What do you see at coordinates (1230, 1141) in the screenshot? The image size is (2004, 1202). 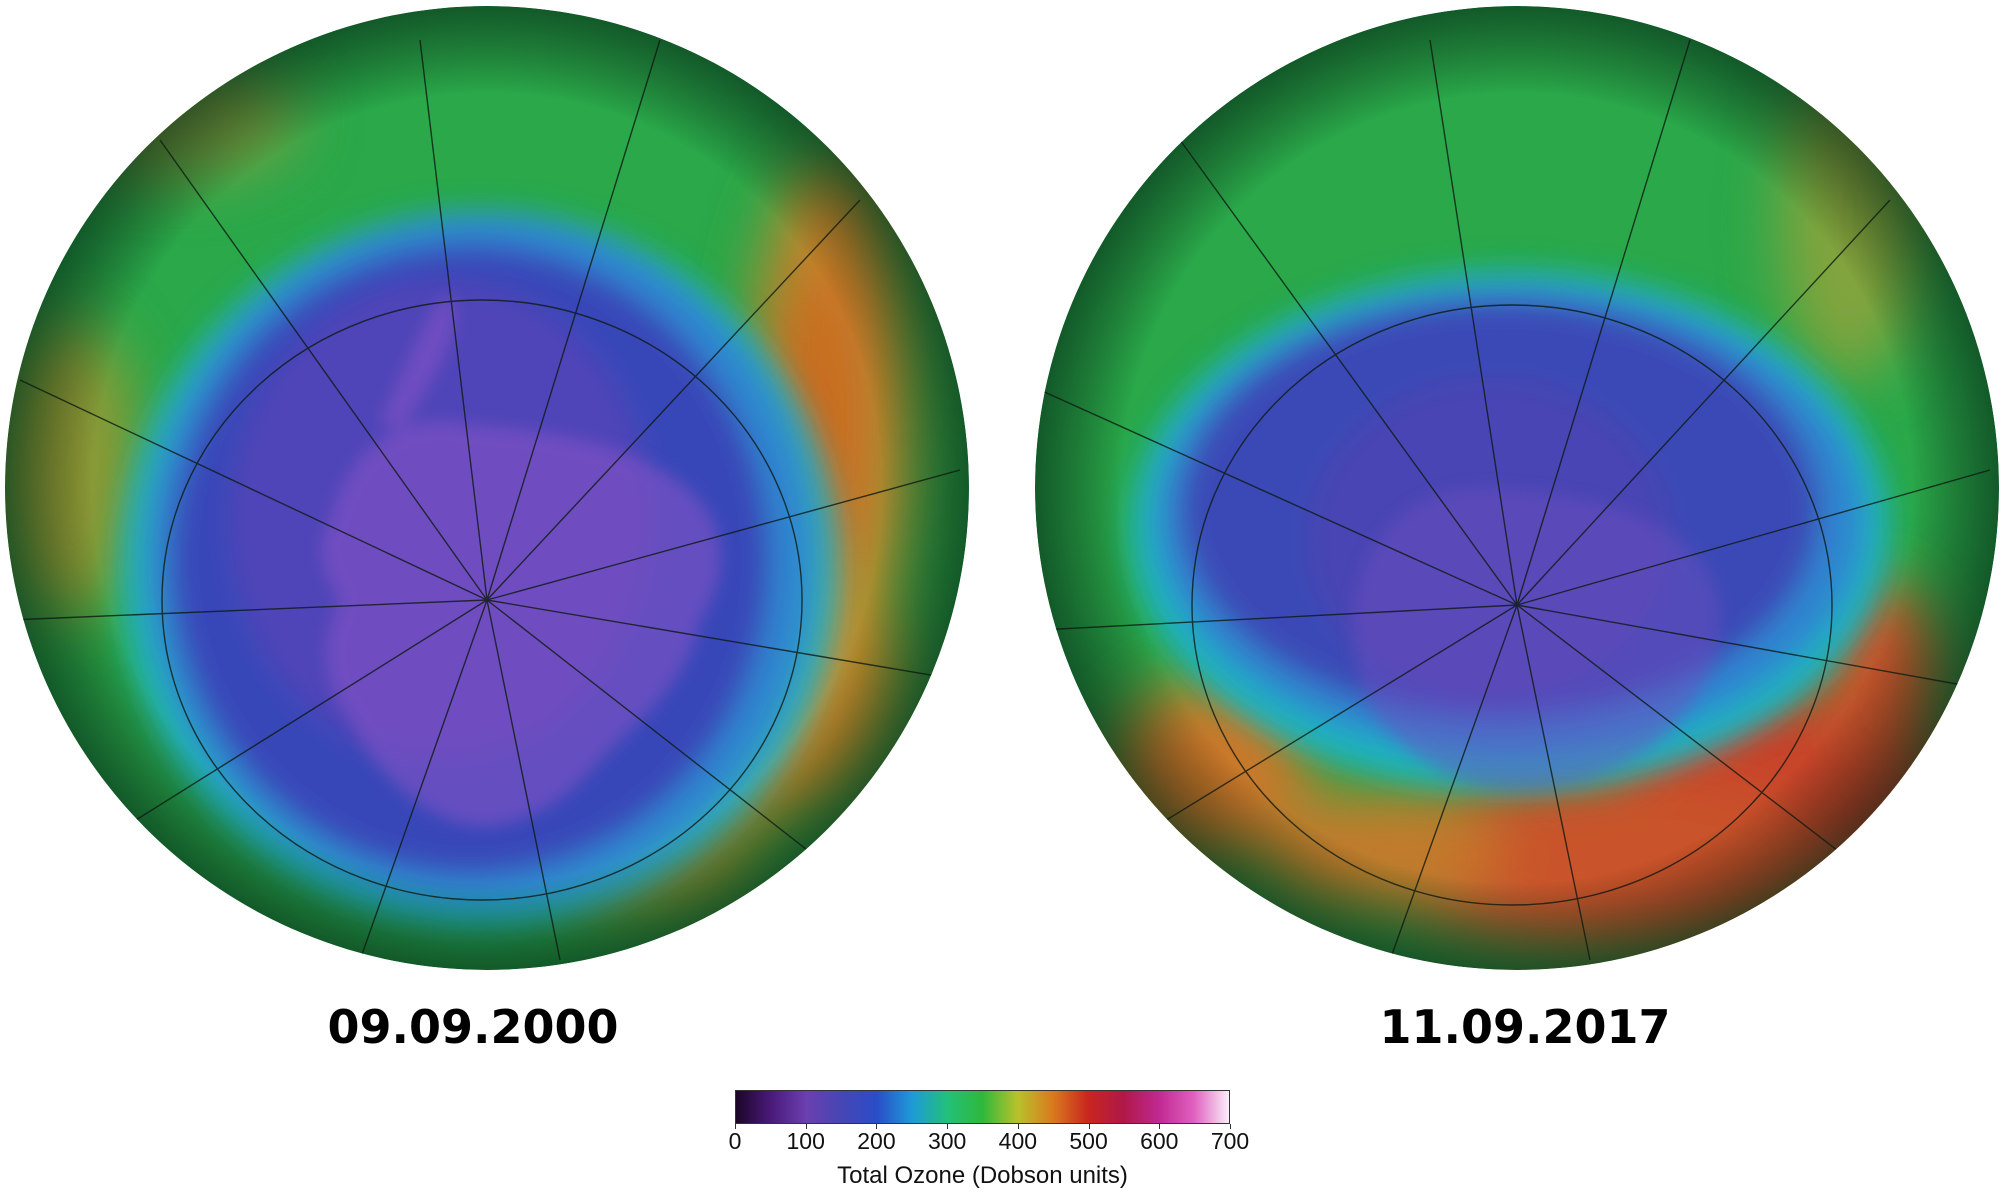 I see `colorbar-tick-label: 700` at bounding box center [1230, 1141].